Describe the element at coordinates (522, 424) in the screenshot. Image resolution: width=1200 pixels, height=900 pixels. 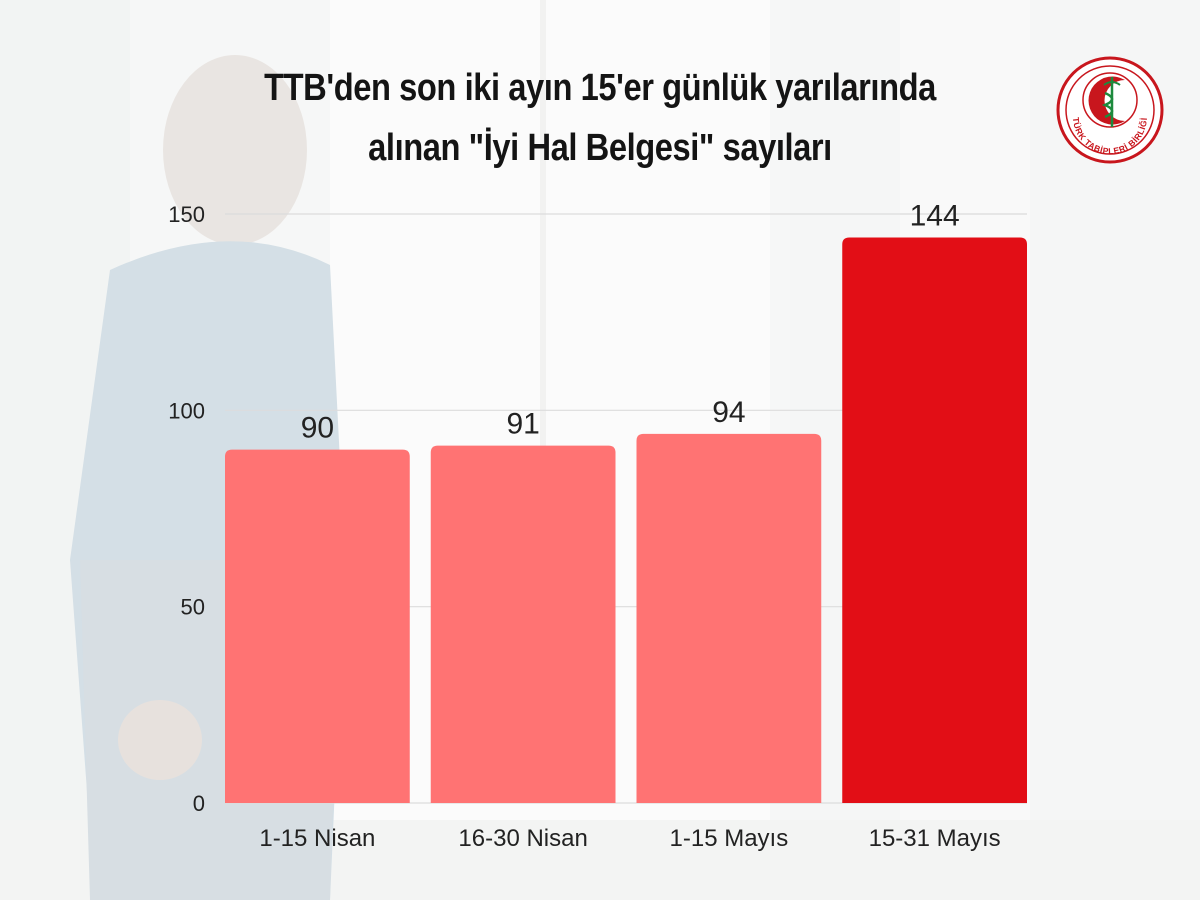
I see `data-label: 91` at that location.